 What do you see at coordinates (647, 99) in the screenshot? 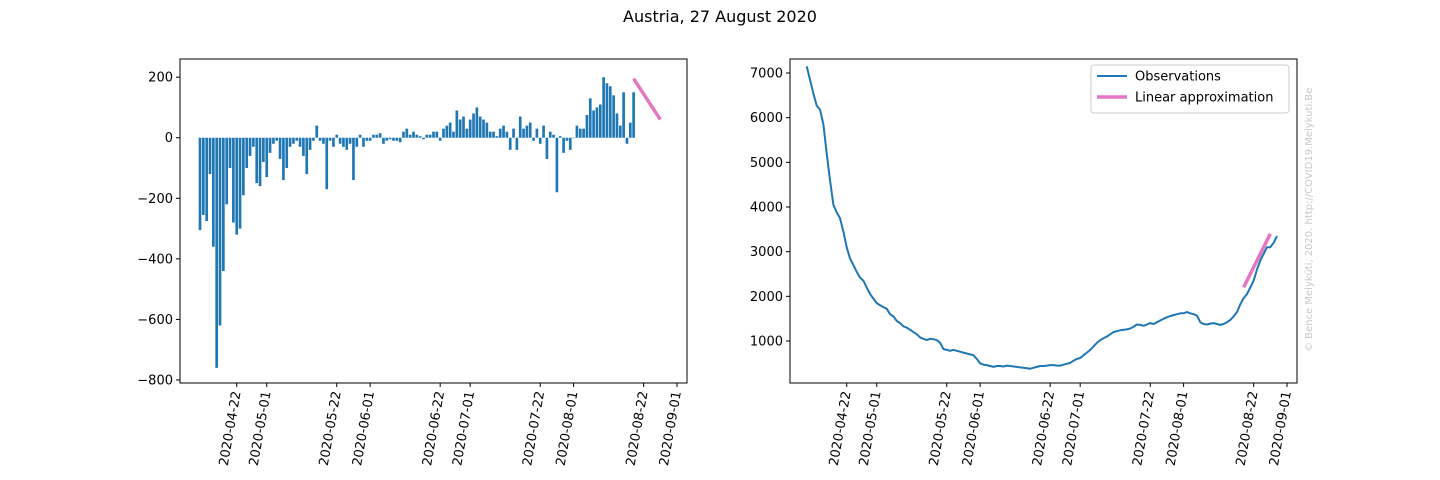
I see `linear-approximation-line` at bounding box center [647, 99].